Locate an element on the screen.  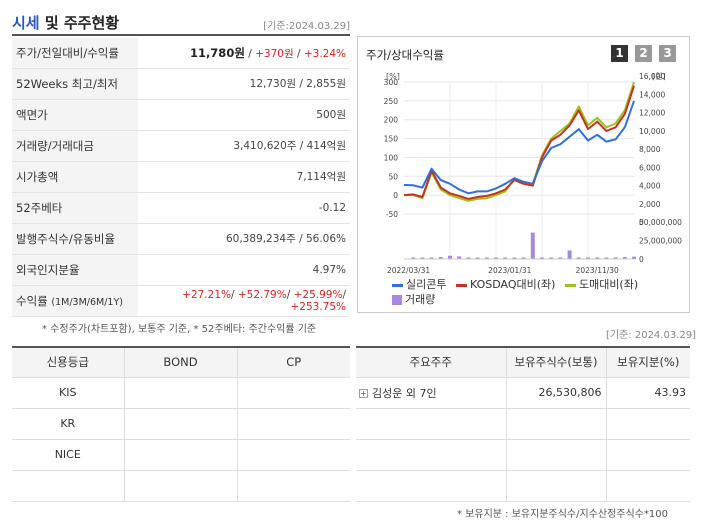
y-tick-label-right: 10,000 is located at coordinates (652, 131).